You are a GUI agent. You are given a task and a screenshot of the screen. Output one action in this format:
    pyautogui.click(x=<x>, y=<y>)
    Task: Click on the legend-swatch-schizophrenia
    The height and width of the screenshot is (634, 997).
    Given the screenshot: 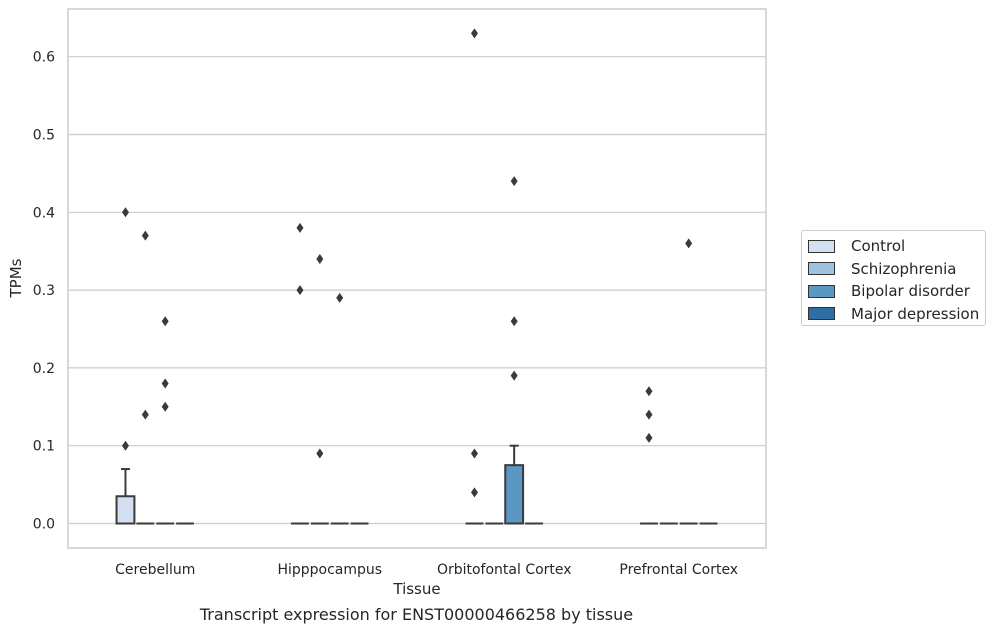 What is the action you would take?
    pyautogui.click(x=821, y=269)
    